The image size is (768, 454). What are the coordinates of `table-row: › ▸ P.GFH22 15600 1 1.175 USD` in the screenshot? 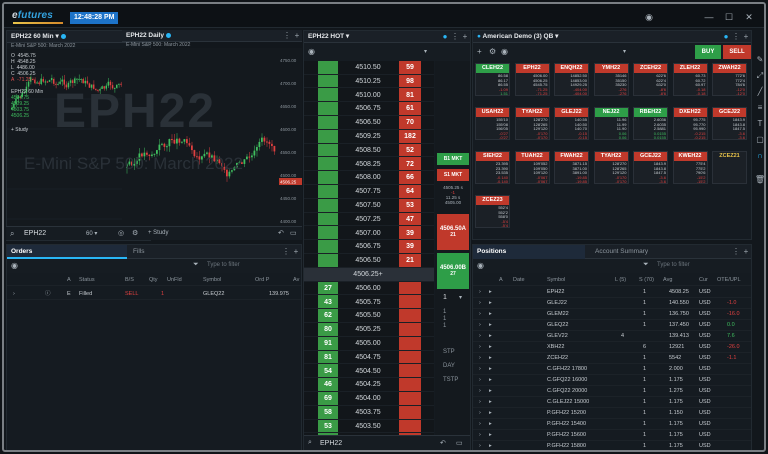 It's located at (612, 435).